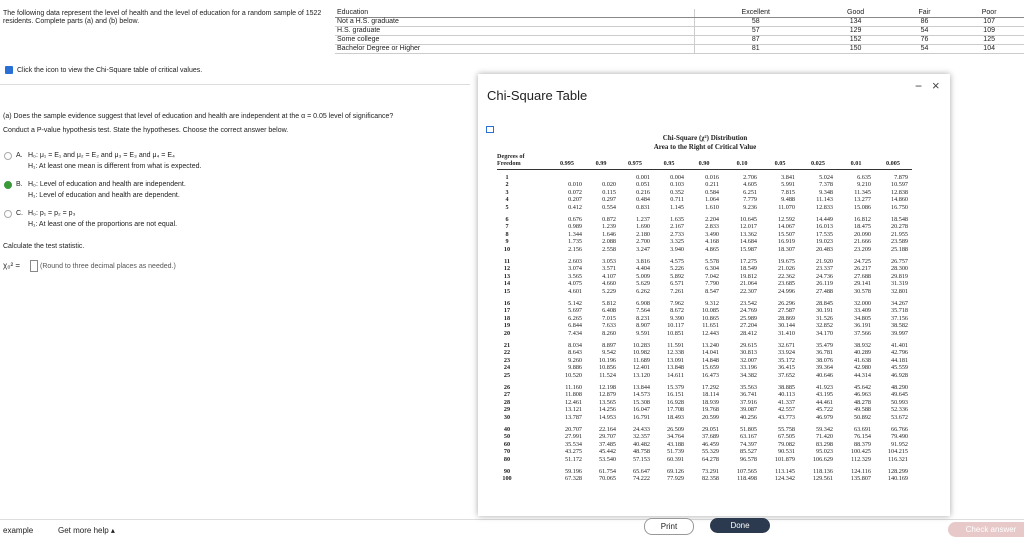  Describe the element at coordinates (609, 219) in the screenshot. I see `critical-value: 0.872` at that location.